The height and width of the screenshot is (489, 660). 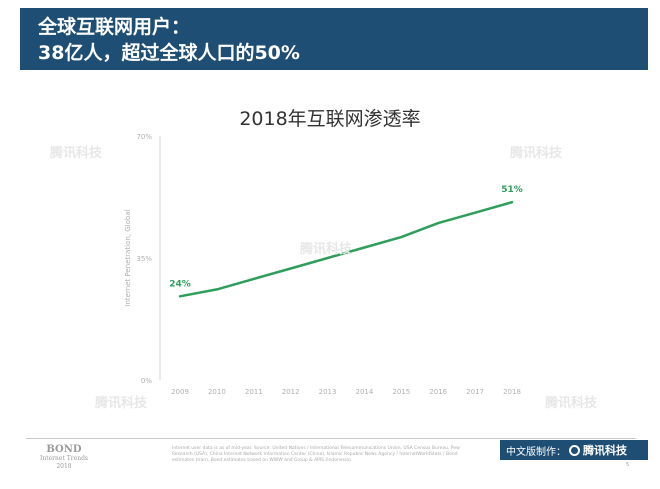 What do you see at coordinates (628, 465) in the screenshot?
I see `page-number: 5` at bounding box center [628, 465].